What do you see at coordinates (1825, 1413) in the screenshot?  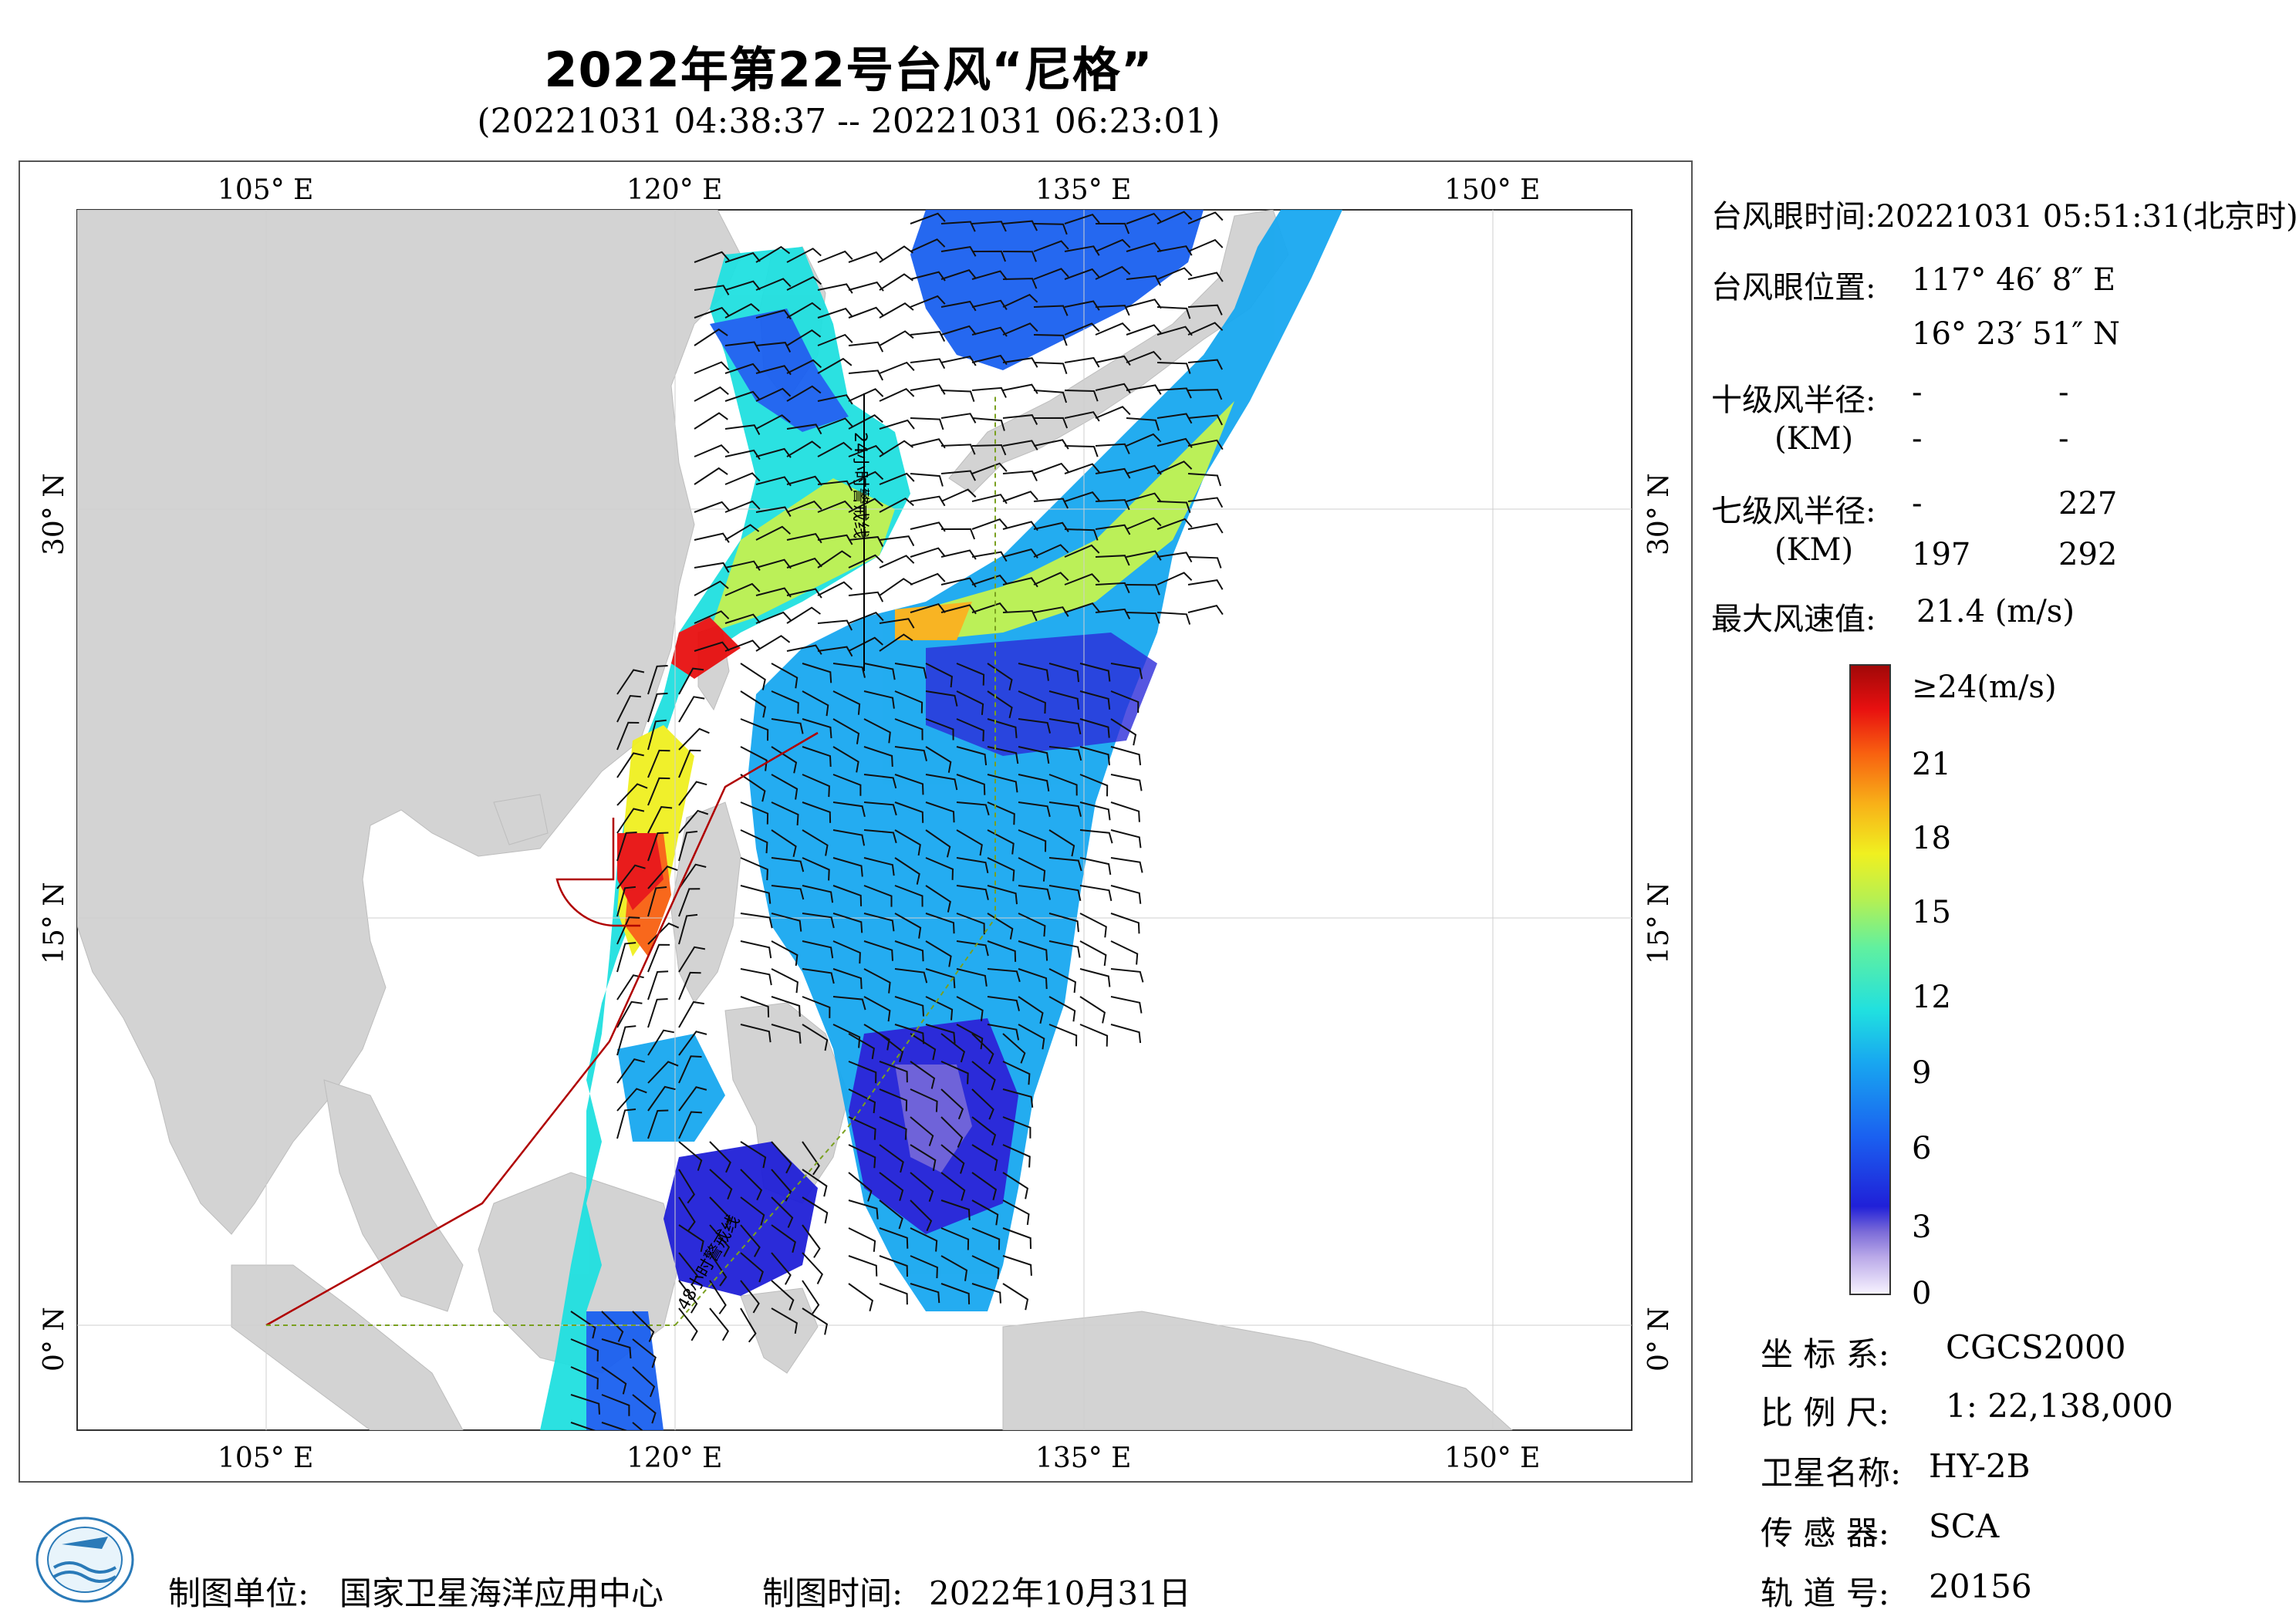 I see `scale-label: 比 例 尺:` at bounding box center [1825, 1413].